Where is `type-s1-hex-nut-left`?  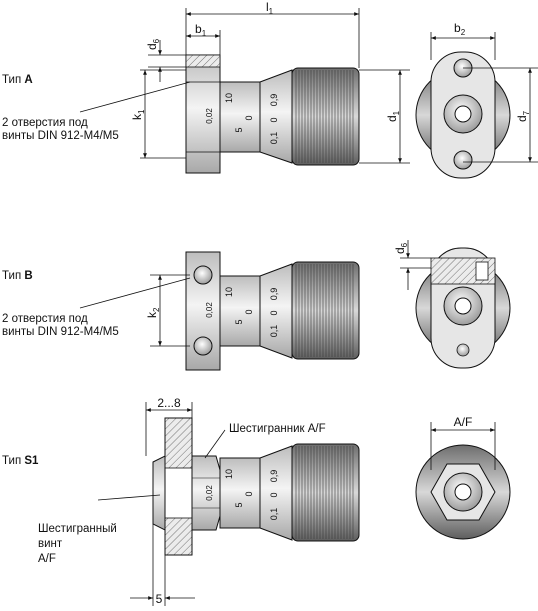
type-s1-hex-nut-left is located at coordinates (159, 493).